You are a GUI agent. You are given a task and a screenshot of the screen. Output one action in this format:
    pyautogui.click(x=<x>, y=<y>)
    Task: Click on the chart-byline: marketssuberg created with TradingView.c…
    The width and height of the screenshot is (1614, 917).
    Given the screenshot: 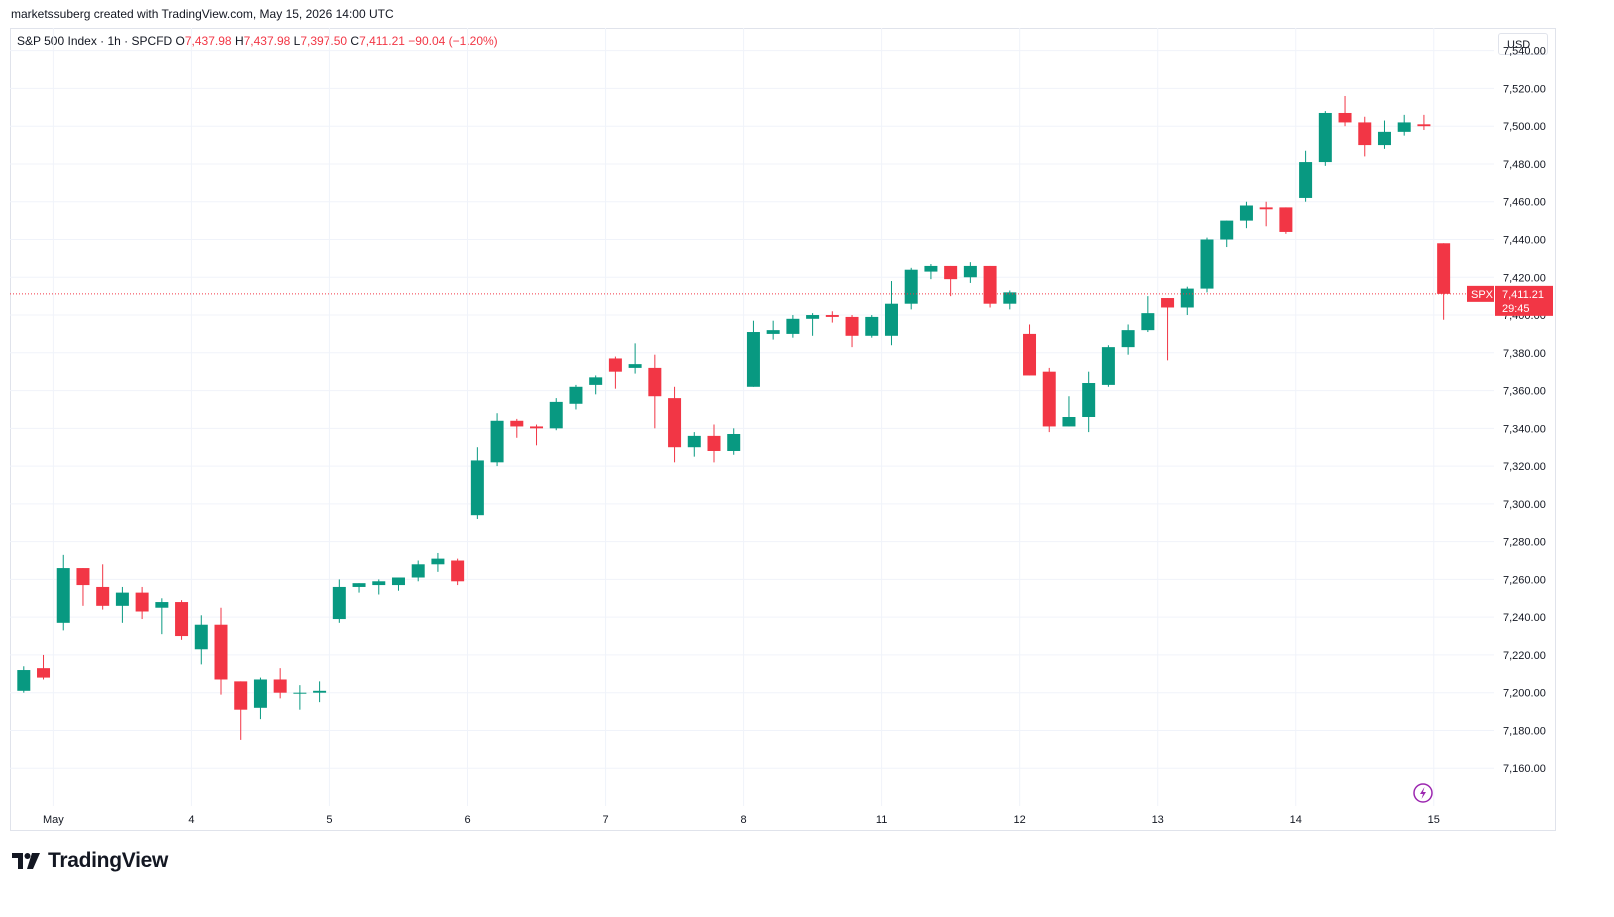 What is the action you would take?
    pyautogui.click(x=202, y=14)
    